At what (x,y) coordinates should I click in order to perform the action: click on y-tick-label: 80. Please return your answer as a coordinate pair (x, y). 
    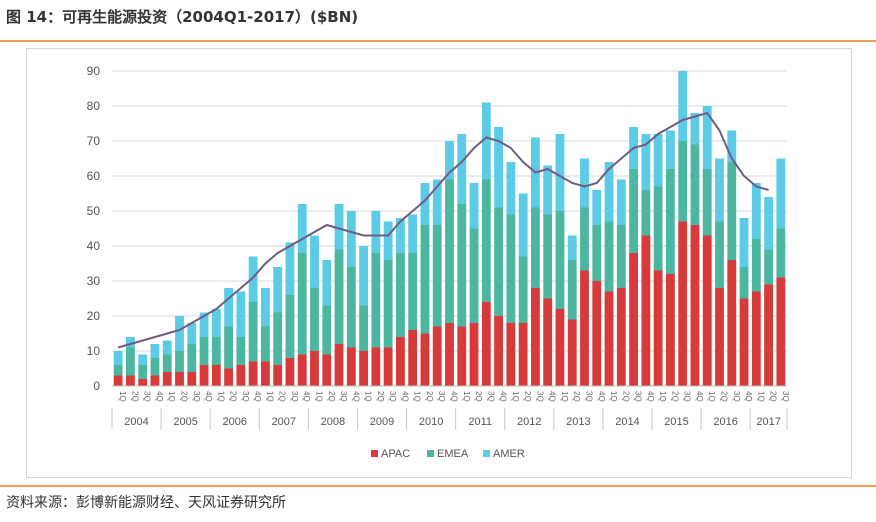
    Looking at the image, I should click on (94, 106).